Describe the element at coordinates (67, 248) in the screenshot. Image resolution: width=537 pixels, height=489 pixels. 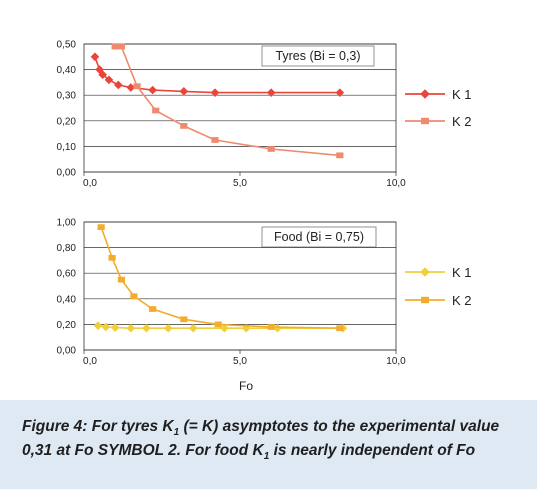
I see `food-y-tick-label: 0,80` at that location.